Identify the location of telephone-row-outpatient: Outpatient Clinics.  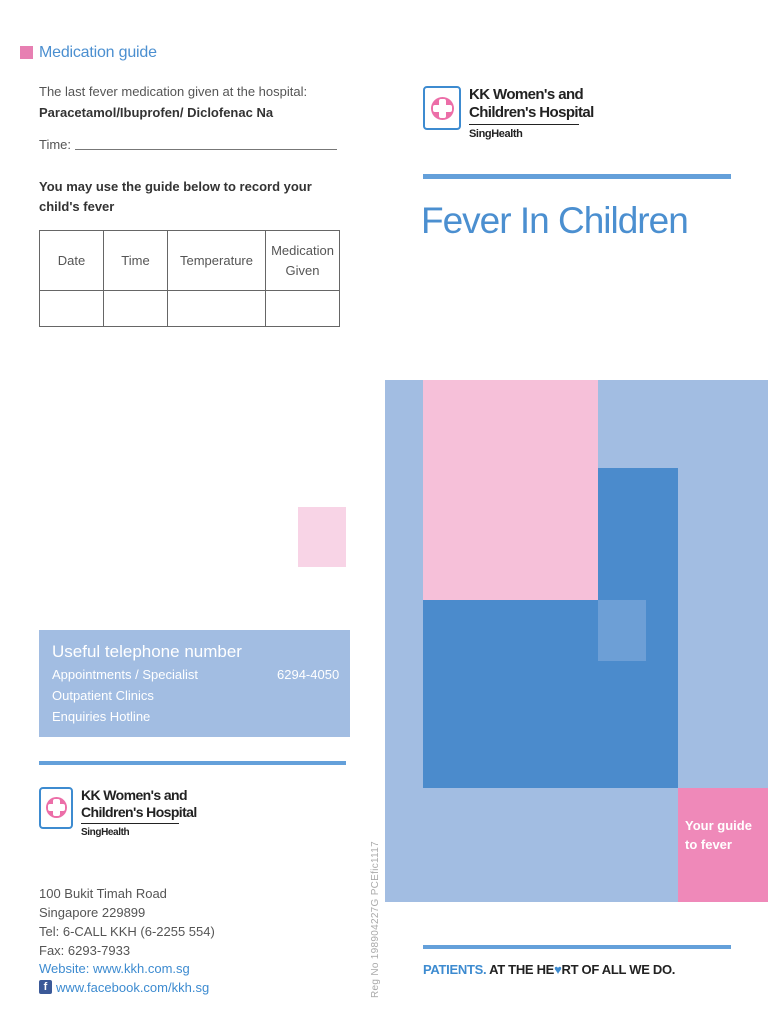
(103, 695).